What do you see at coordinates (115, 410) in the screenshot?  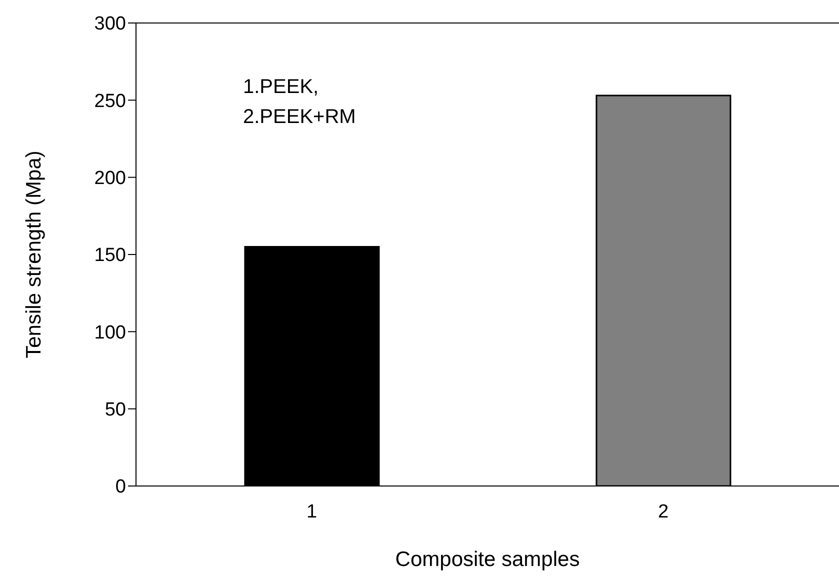 I see `y-tick-label: 50` at bounding box center [115, 410].